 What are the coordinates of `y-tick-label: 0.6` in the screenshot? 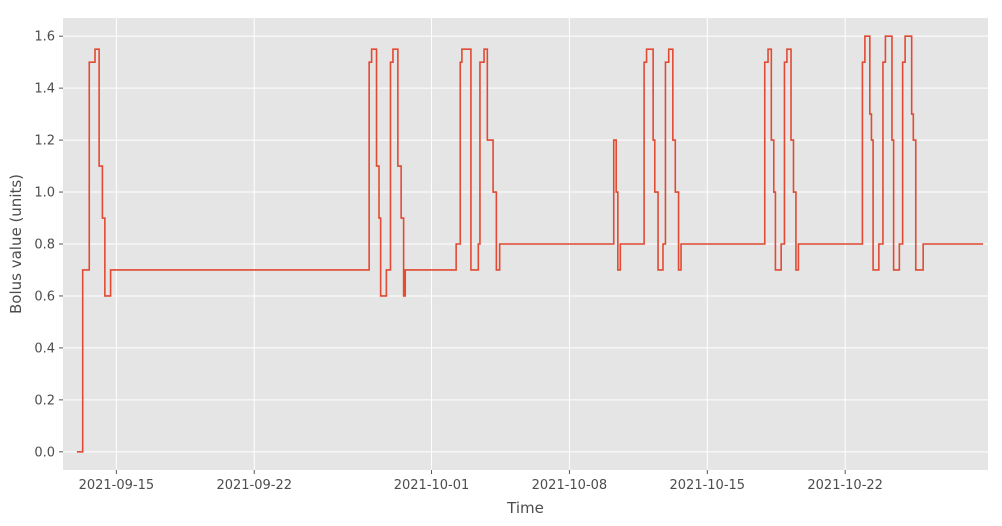 It's located at (44, 296).